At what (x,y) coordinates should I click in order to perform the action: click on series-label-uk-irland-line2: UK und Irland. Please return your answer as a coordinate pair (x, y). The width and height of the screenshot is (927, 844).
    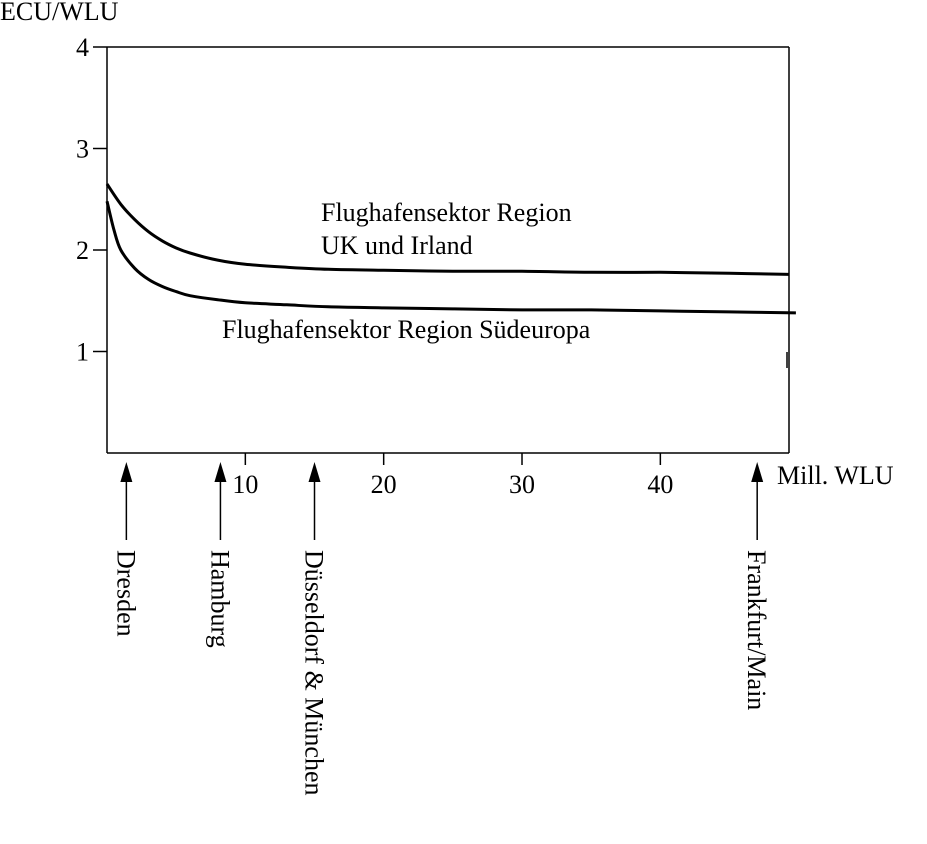
    Looking at the image, I should click on (397, 245).